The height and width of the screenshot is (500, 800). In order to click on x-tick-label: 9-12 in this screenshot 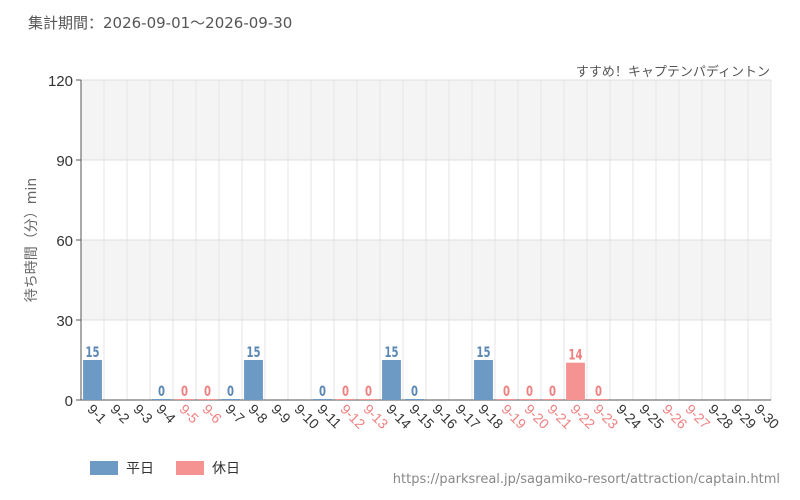, I will do `click(352, 416)`.